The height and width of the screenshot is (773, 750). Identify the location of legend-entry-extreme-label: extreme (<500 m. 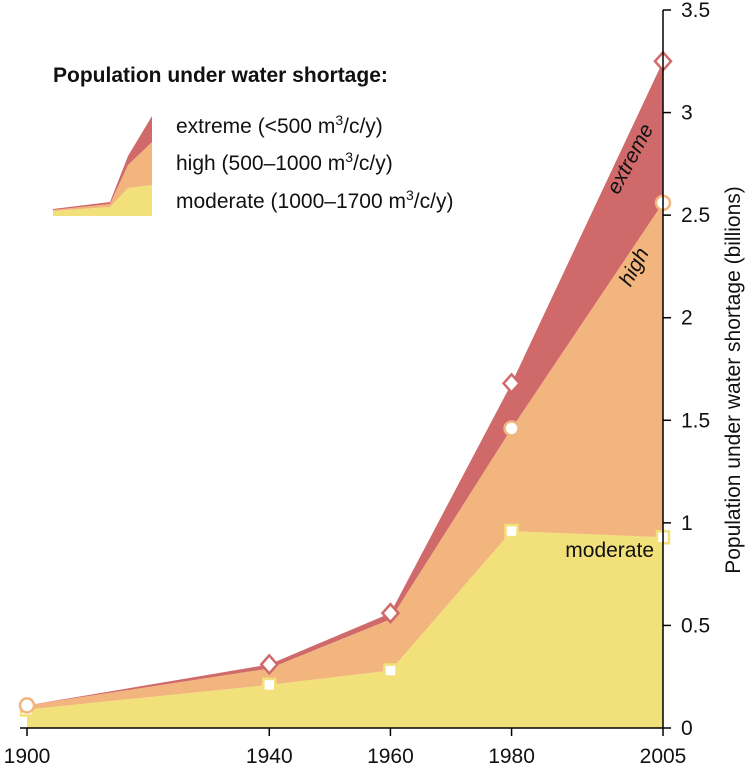
(255, 126).